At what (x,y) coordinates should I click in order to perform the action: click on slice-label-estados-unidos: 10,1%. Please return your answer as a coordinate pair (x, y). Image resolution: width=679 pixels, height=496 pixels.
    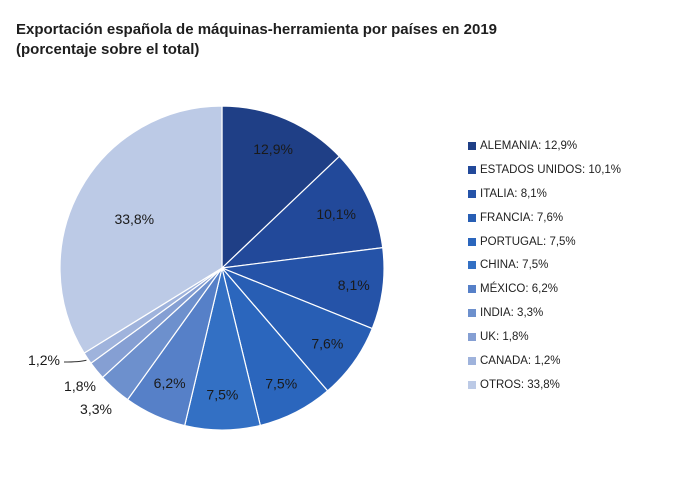
    Looking at the image, I should click on (336, 214).